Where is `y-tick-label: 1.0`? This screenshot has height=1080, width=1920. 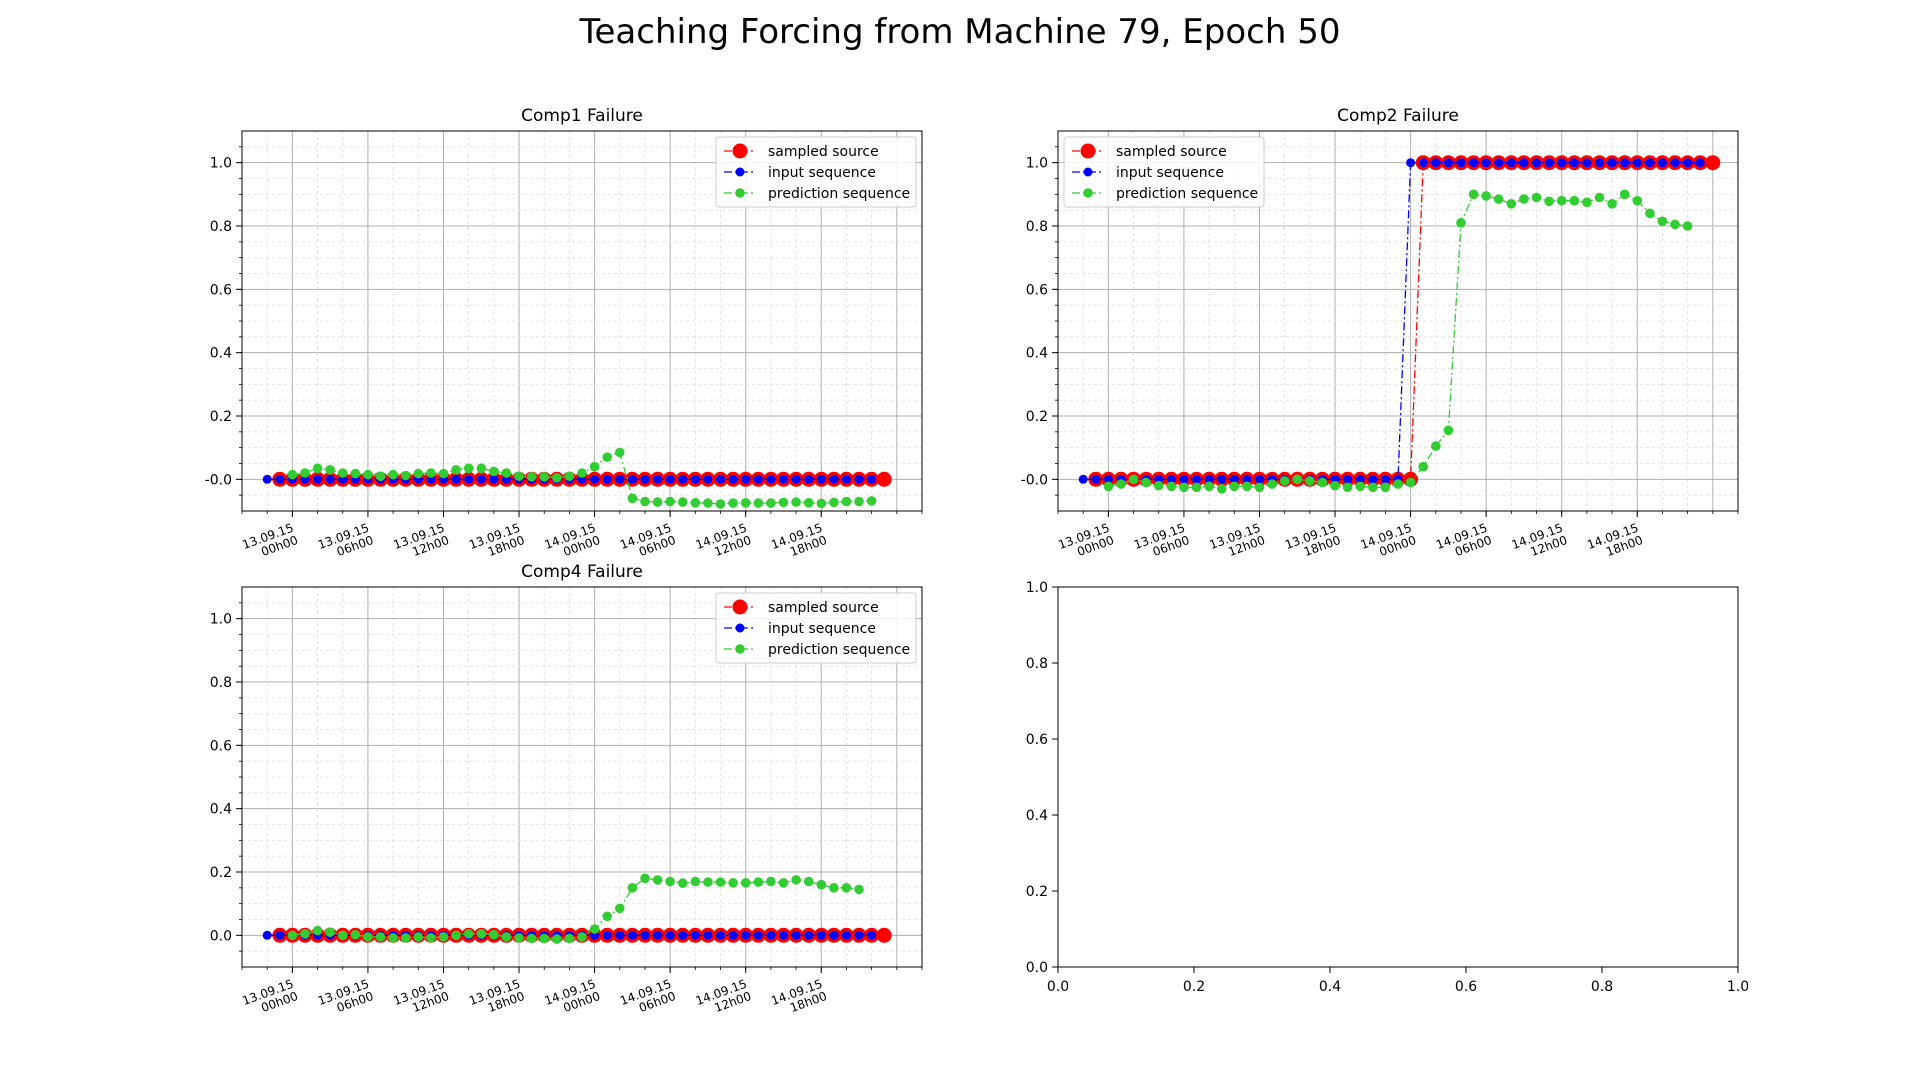 y-tick-label: 1.0 is located at coordinates (1037, 588).